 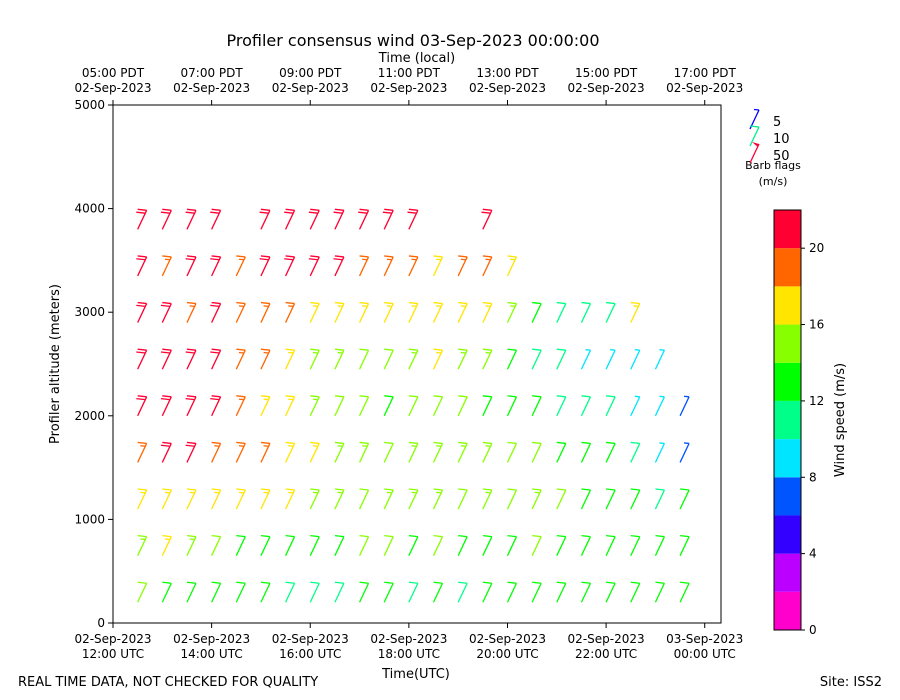 What do you see at coordinates (113, 654) in the screenshot?
I see `x-tick-label: 12:00 UTC` at bounding box center [113, 654].